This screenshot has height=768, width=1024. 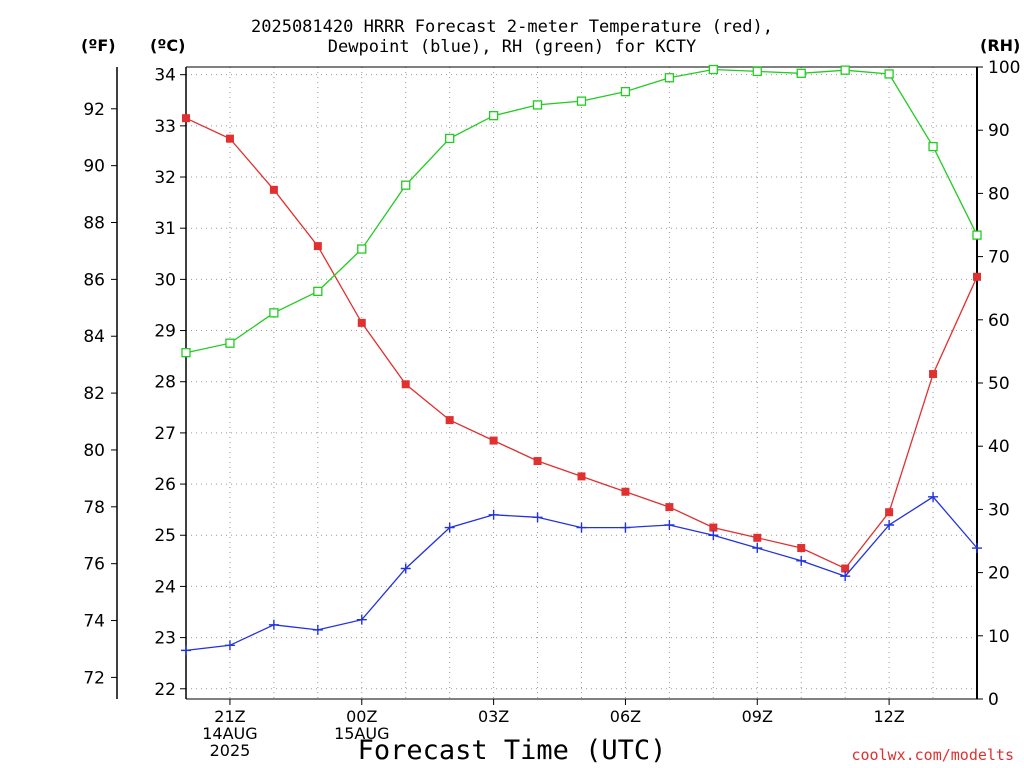 What do you see at coordinates (168, 45) in the screenshot?
I see `celsius-axis-label: (ºC)` at bounding box center [168, 45].